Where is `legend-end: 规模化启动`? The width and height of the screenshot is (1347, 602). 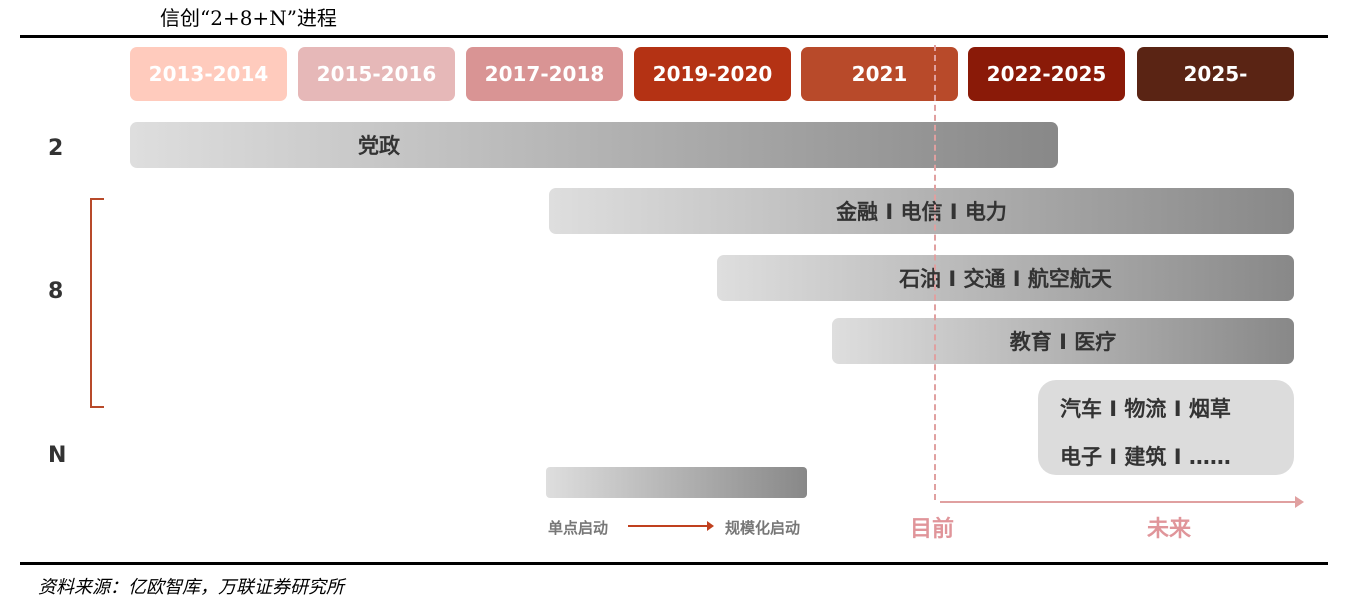
legend-end: 规模化启动 is located at coordinates (763, 528).